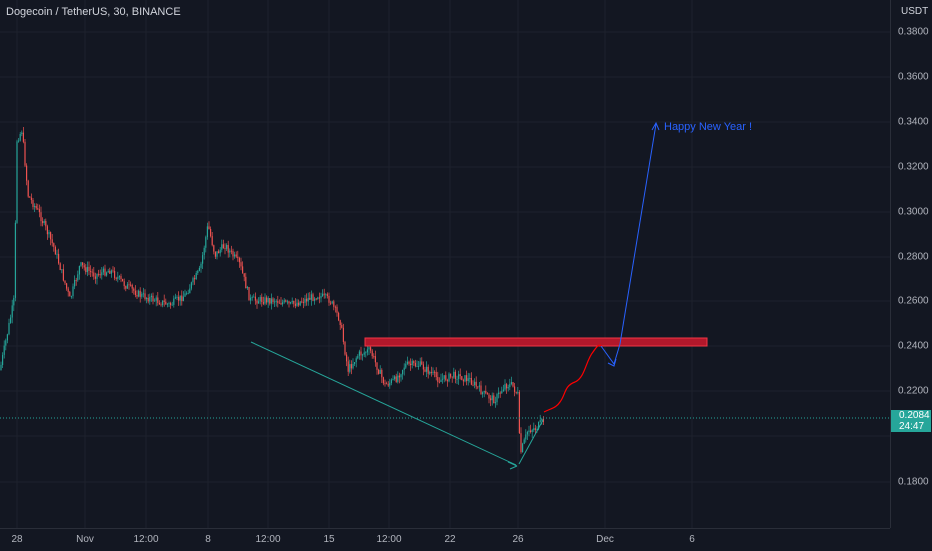  Describe the element at coordinates (913, 257) in the screenshot. I see `price-tick: 0.2800` at that location.